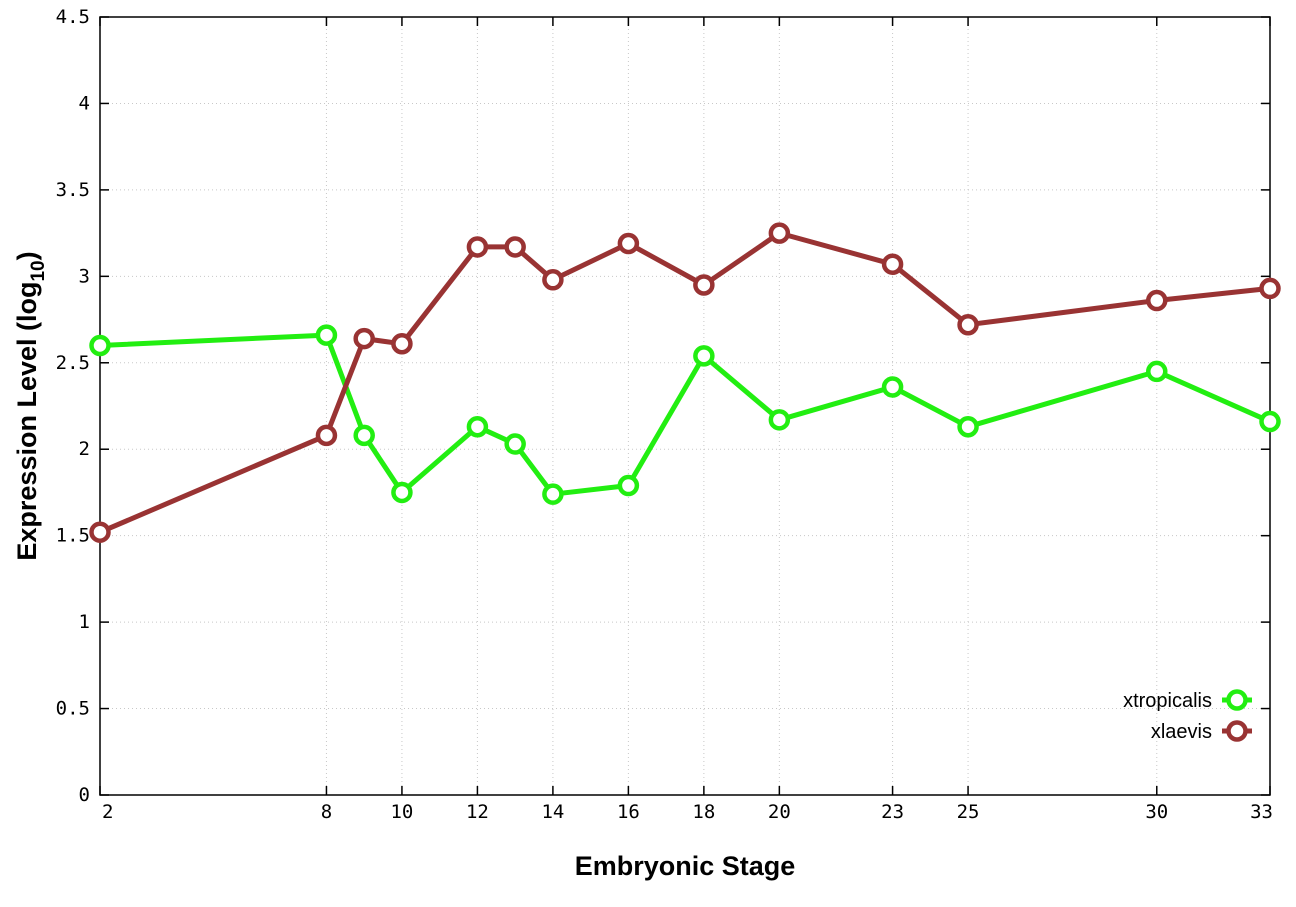 The height and width of the screenshot is (907, 1296). Describe the element at coordinates (552, 812) in the screenshot. I see `x-tick-label: 14` at that location.